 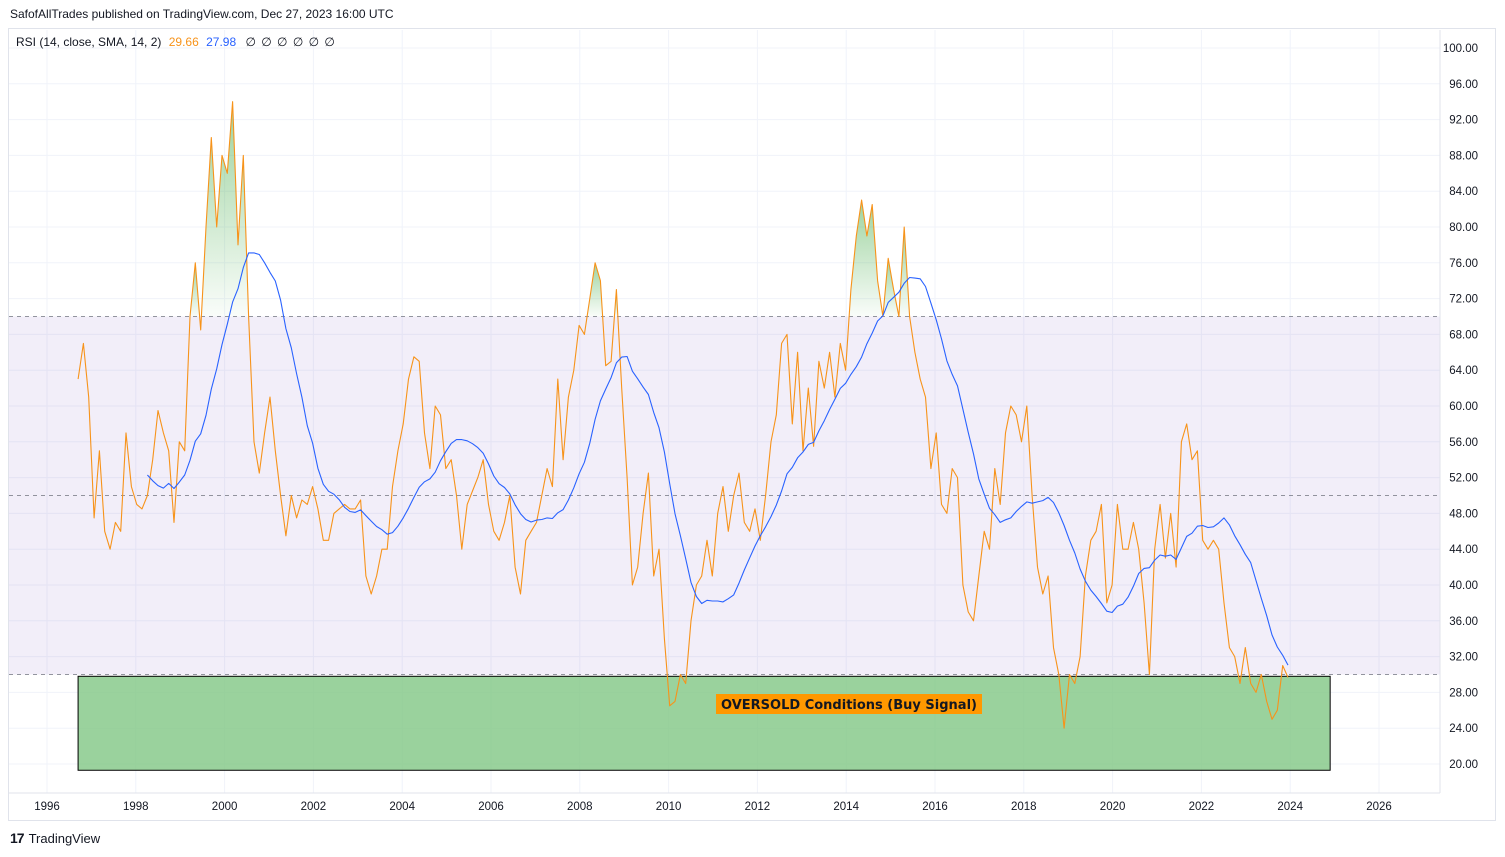 What do you see at coordinates (1463, 228) in the screenshot?
I see `y-tick-label: 80.00` at bounding box center [1463, 228].